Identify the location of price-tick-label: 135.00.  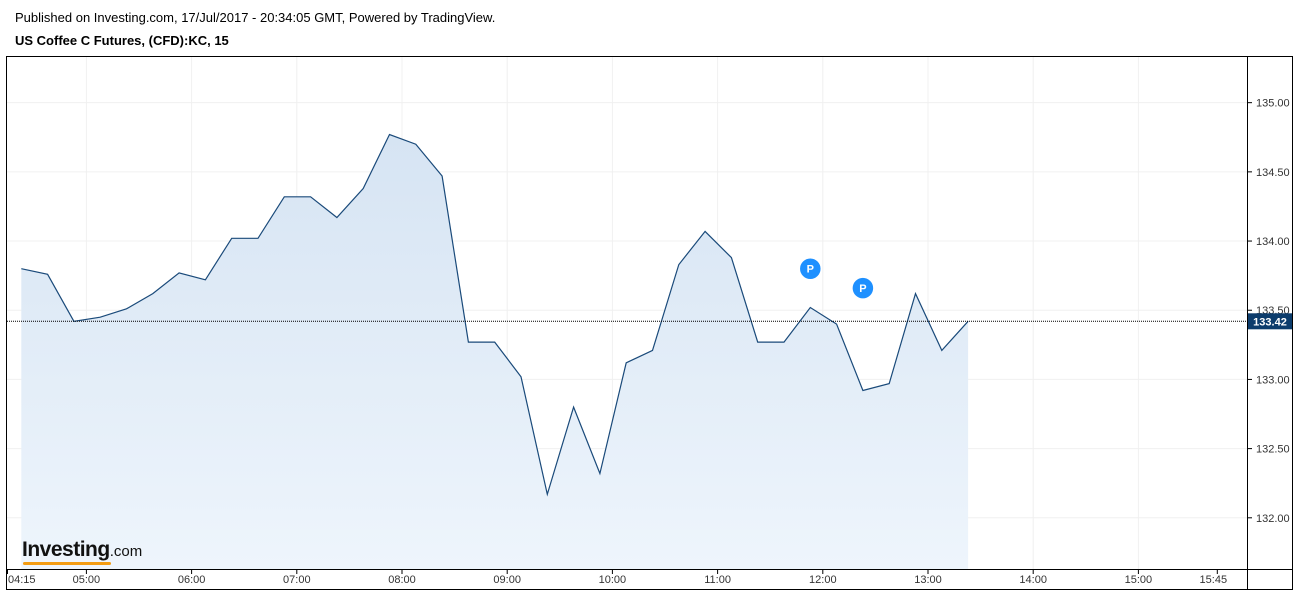
(1273, 104).